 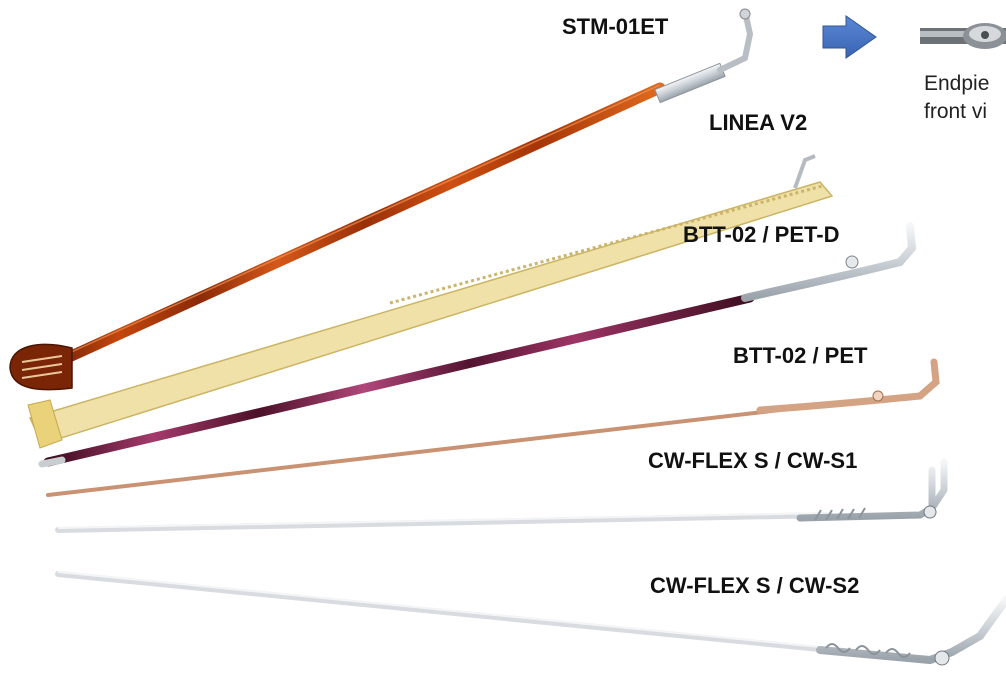 What do you see at coordinates (800, 355) in the screenshot?
I see `label-btt-02-pet: BTT-02 / PET` at bounding box center [800, 355].